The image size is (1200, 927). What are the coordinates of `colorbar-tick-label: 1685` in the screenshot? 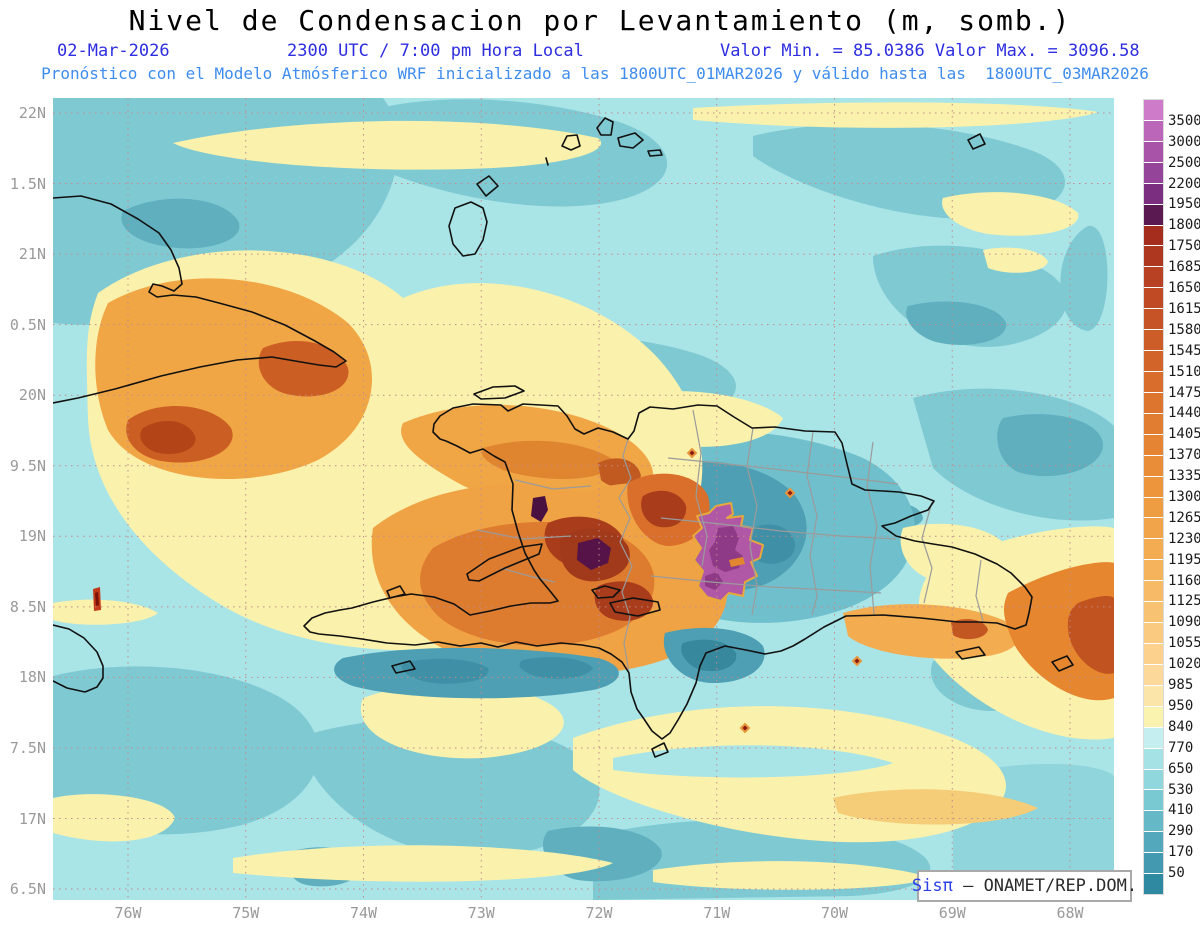 It's located at (1184, 267).